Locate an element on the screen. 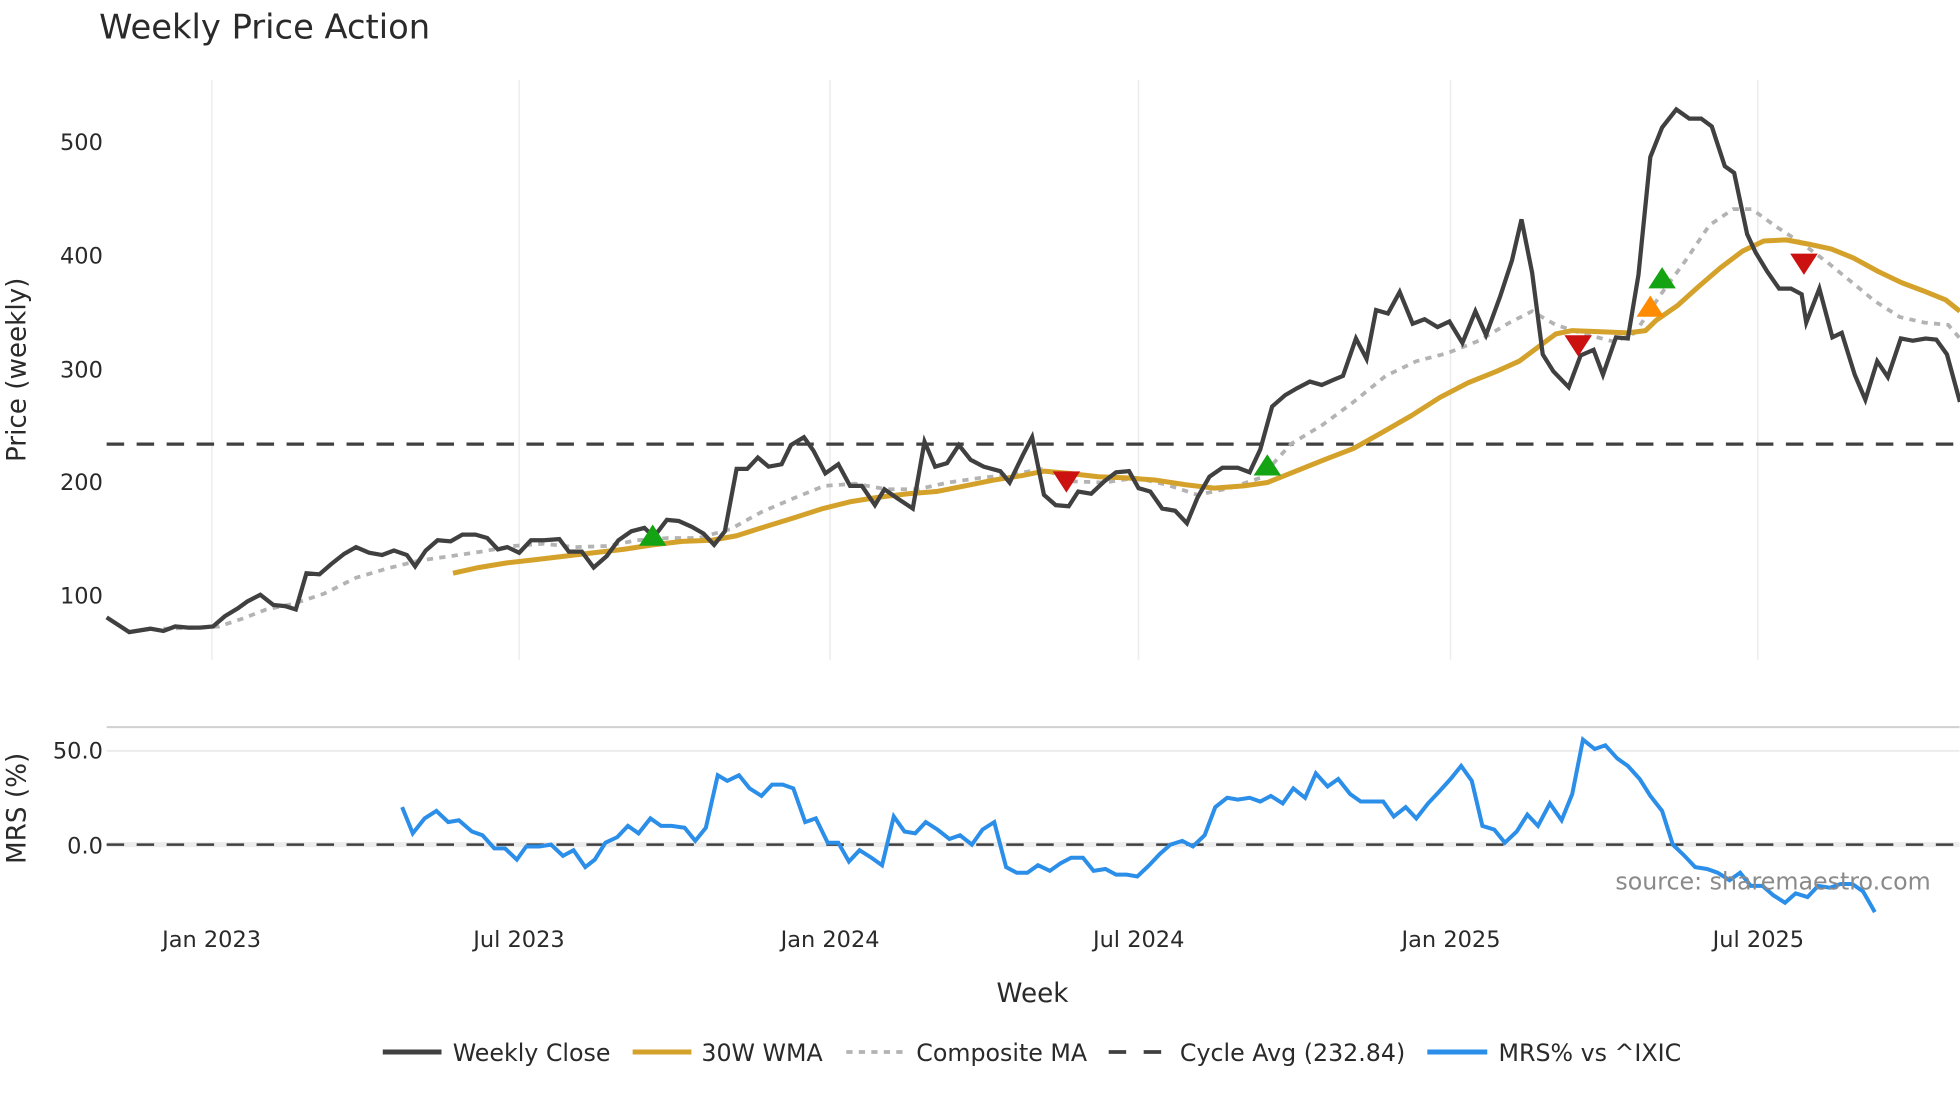  mrs-line is located at coordinates (1138, 825).